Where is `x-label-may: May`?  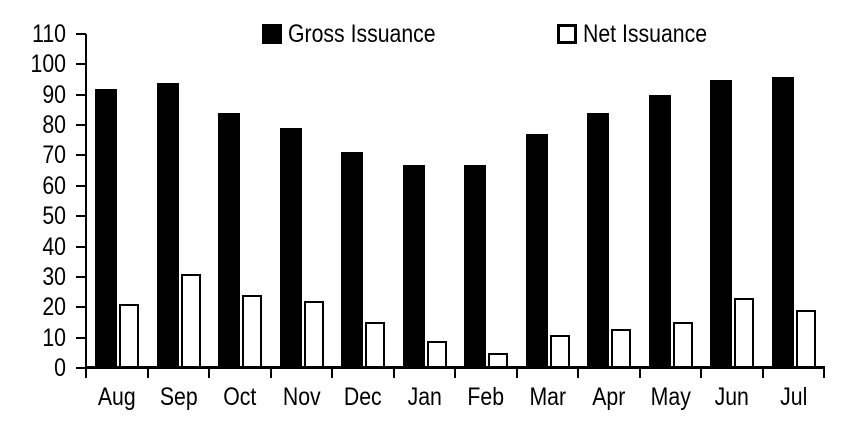 x-label-may: May is located at coordinates (670, 397).